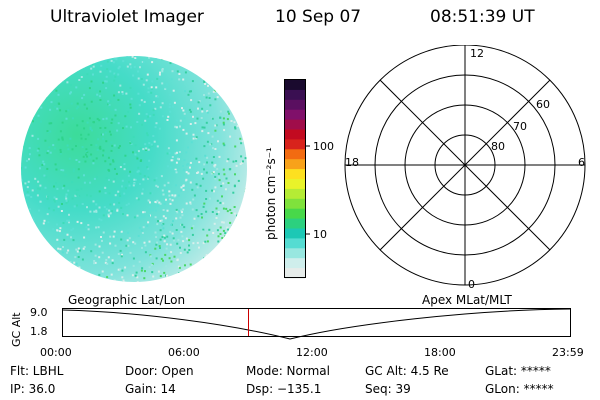 Image resolution: width=600 pixels, height=400 pixels. Describe the element at coordinates (568, 352) in the screenshot. I see `timeline-xtick-2359: 23:59` at that location.